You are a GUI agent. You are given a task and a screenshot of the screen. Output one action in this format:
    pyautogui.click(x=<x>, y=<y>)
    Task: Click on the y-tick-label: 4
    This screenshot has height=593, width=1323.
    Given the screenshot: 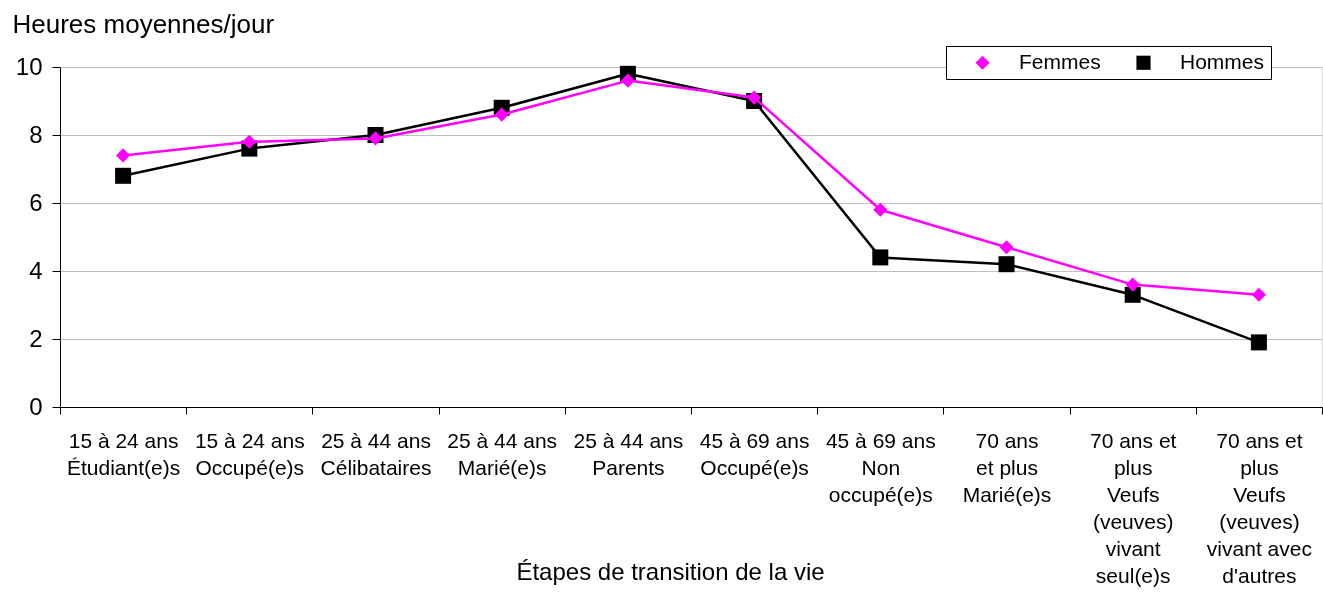 What is the action you would take?
    pyautogui.click(x=36, y=270)
    